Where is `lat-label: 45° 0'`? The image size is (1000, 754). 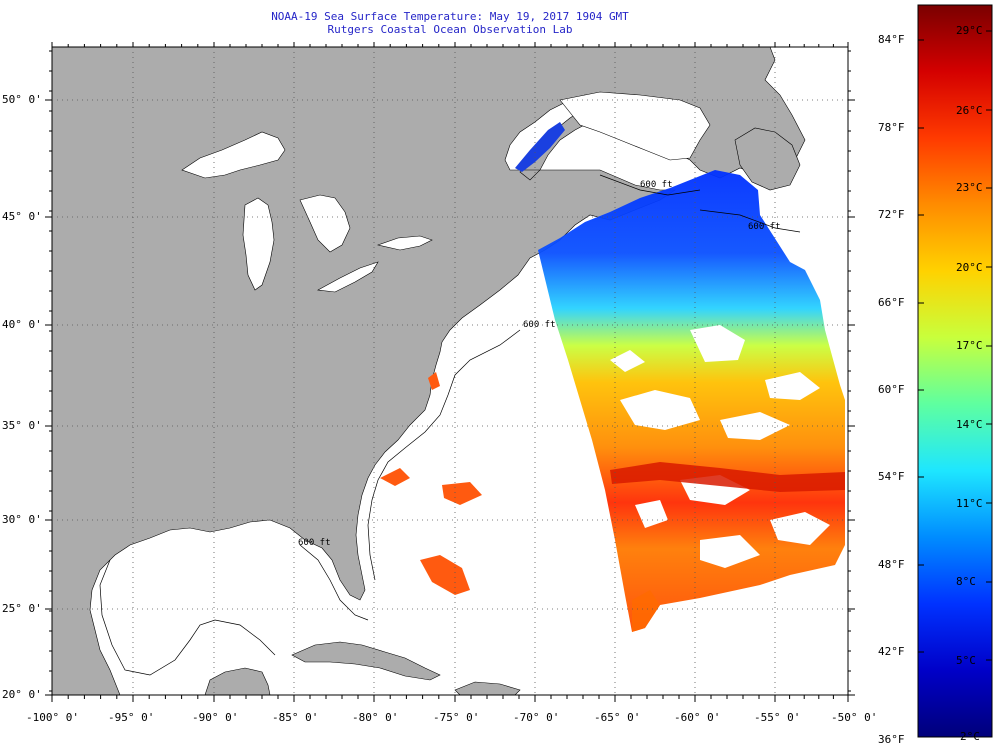 lat-label: 45° 0' is located at coordinates (22, 216).